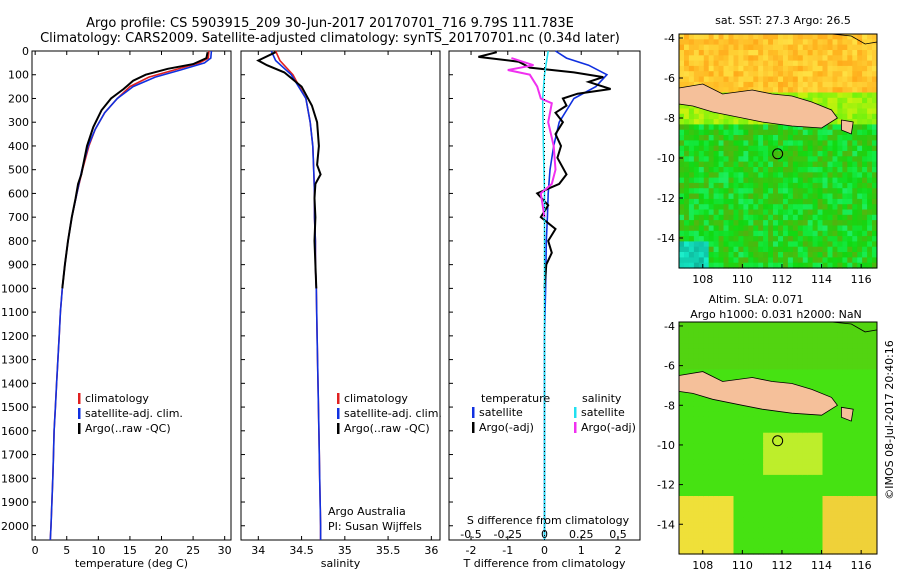  What do you see at coordinates (35, 550) in the screenshot?
I see `x-tick-label: 0` at bounding box center [35, 550].